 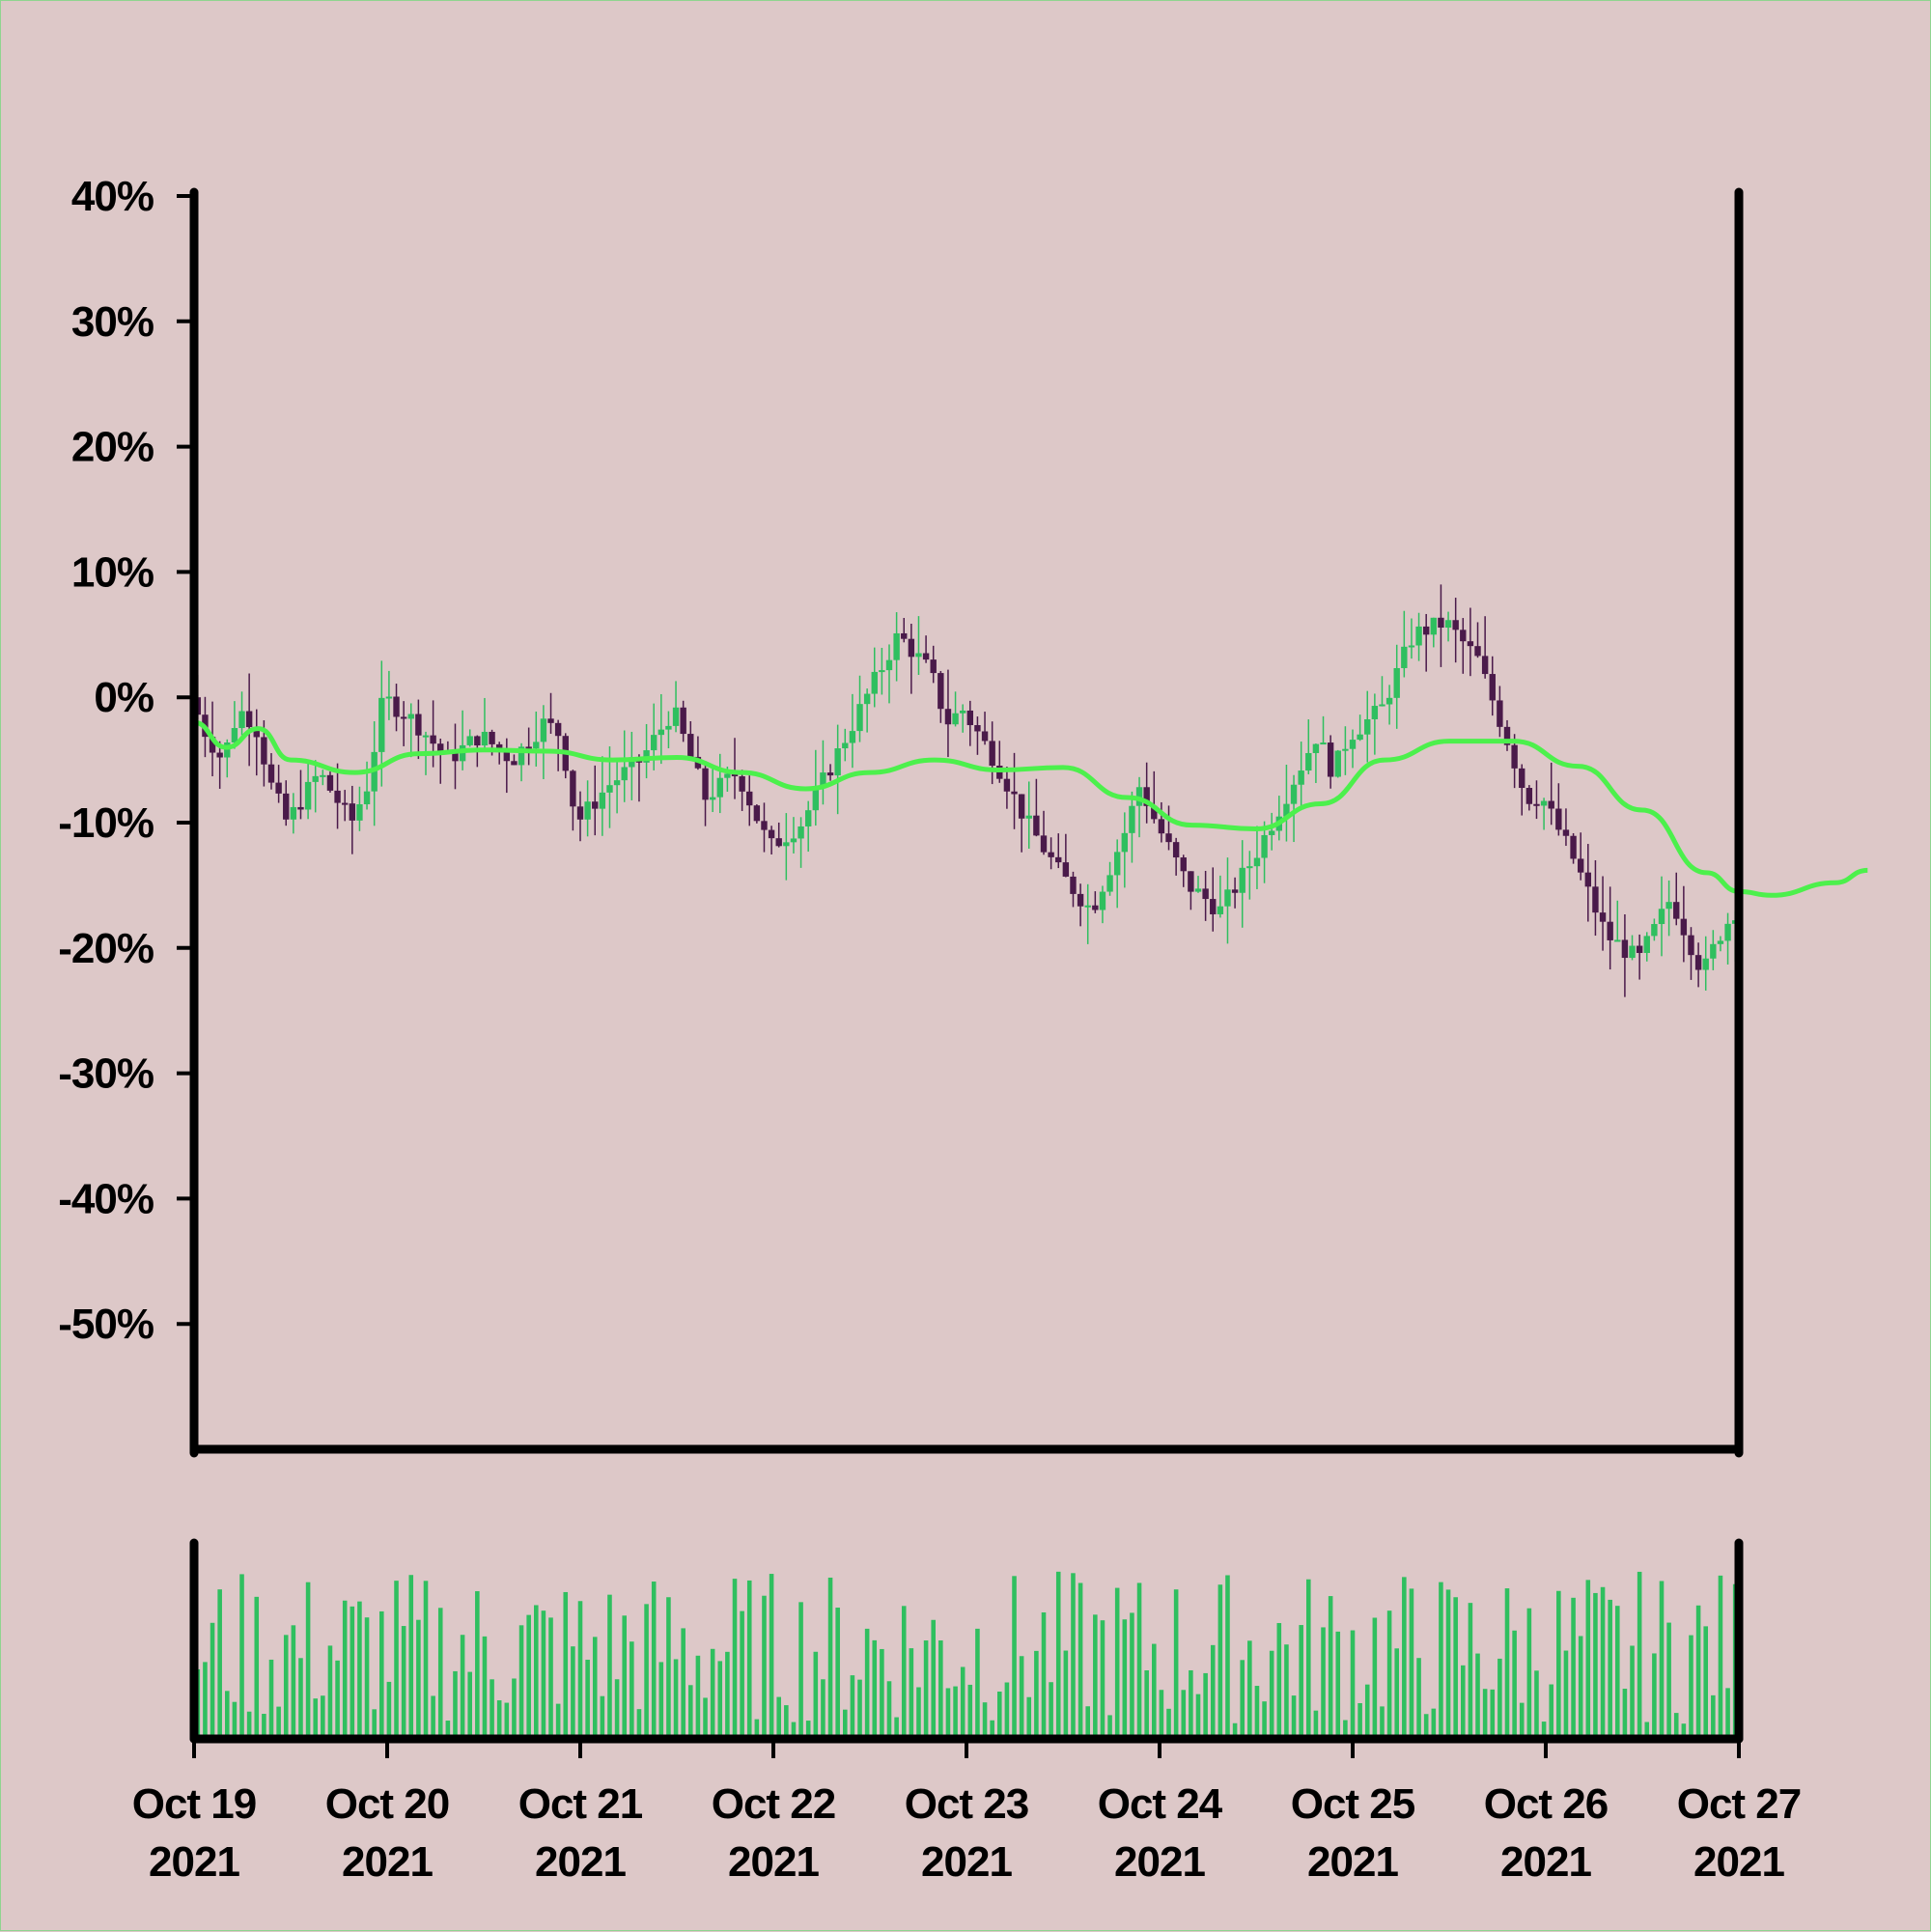 I want to click on x-tick-label-date: Oct 23, so click(x=967, y=1804).